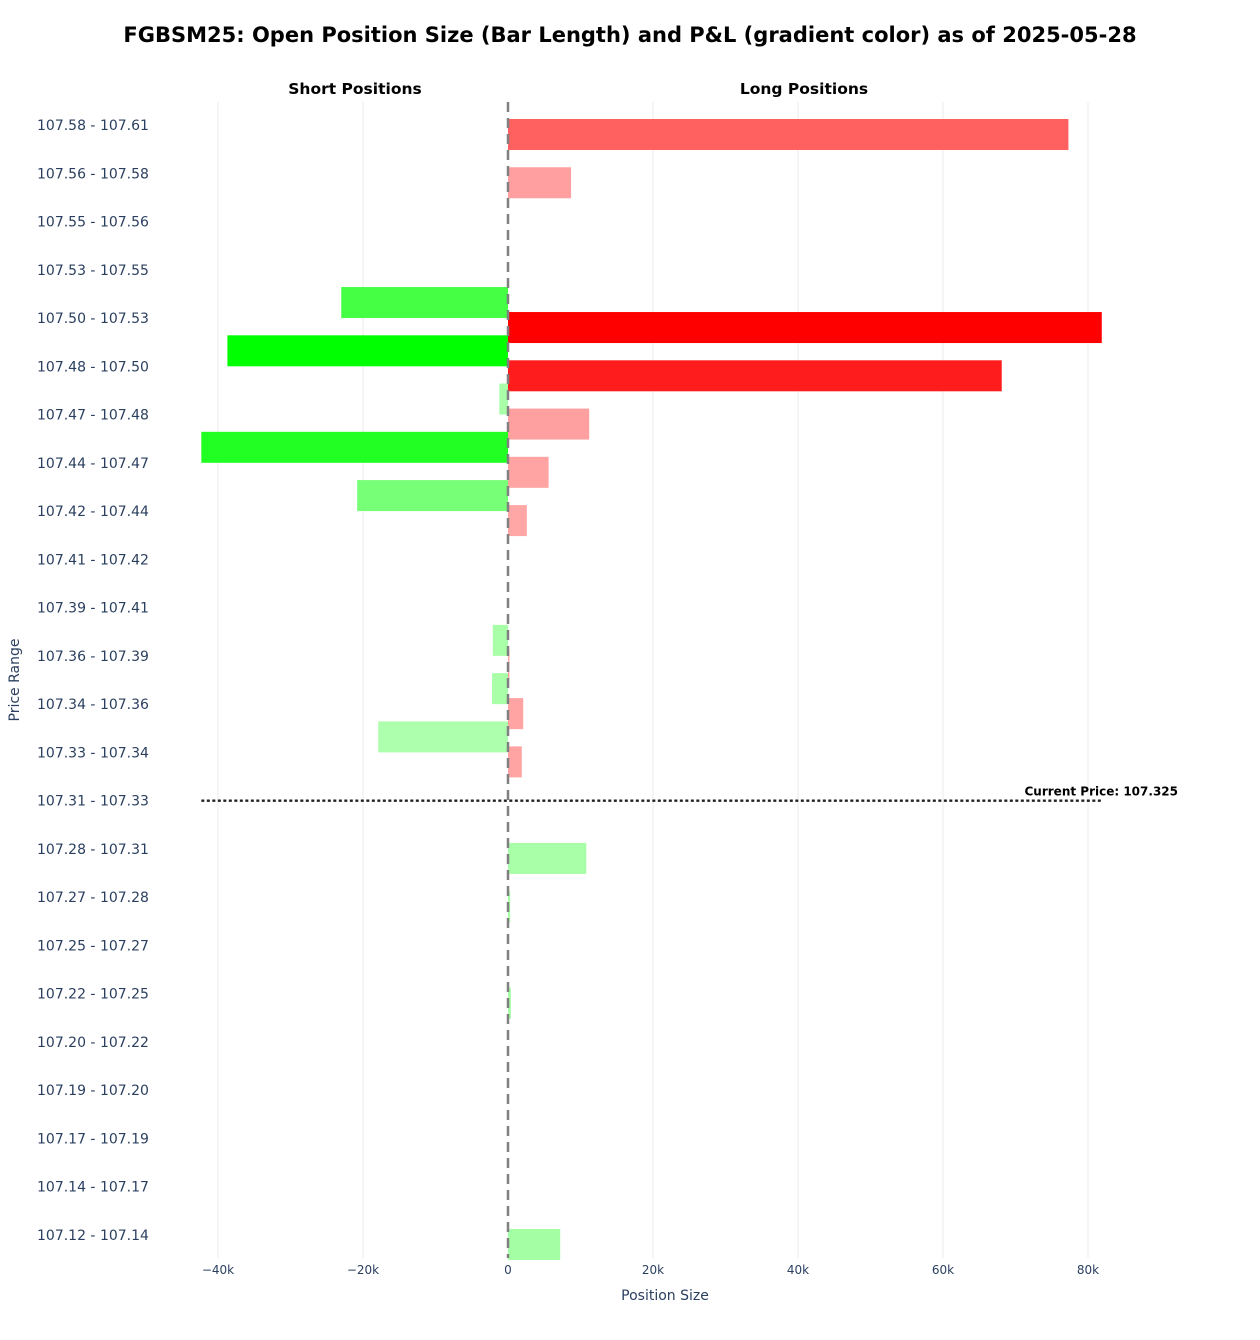 The width and height of the screenshot is (1260, 1340). What do you see at coordinates (93, 898) in the screenshot?
I see `category-label: 107.27 - 107.28` at bounding box center [93, 898].